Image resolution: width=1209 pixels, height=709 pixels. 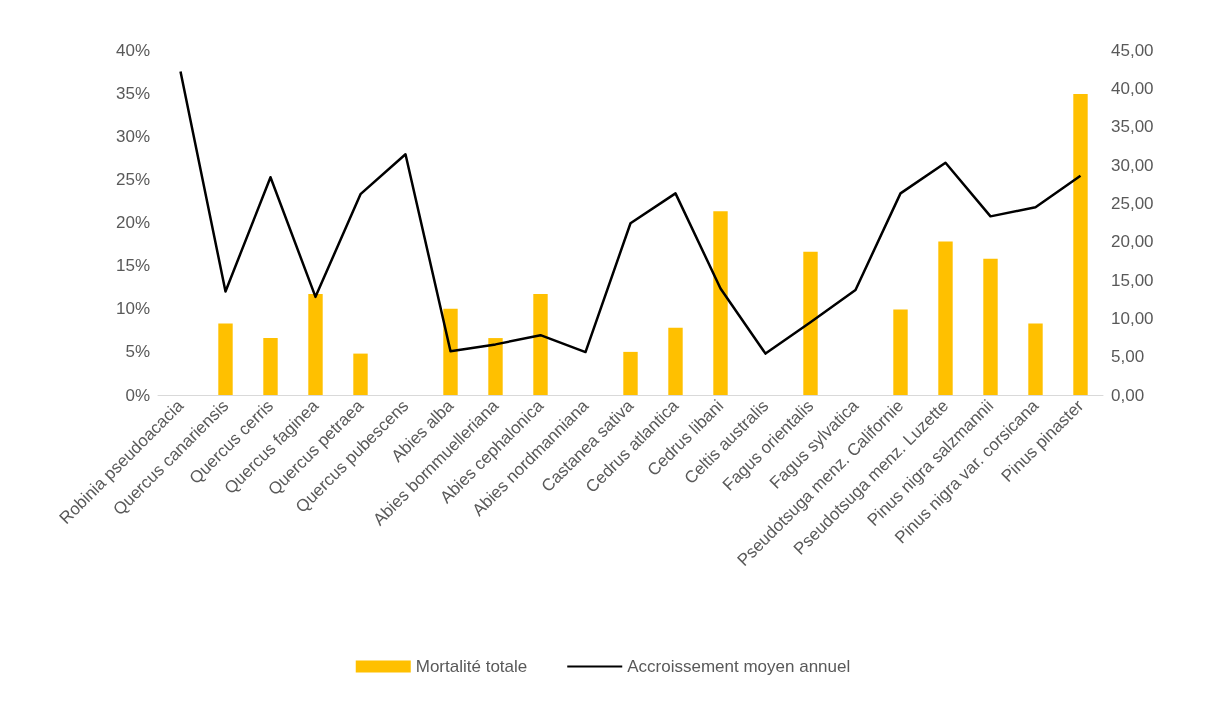 What do you see at coordinates (1132, 50) in the screenshot?
I see `y2-tick-label: 45,00` at bounding box center [1132, 50].